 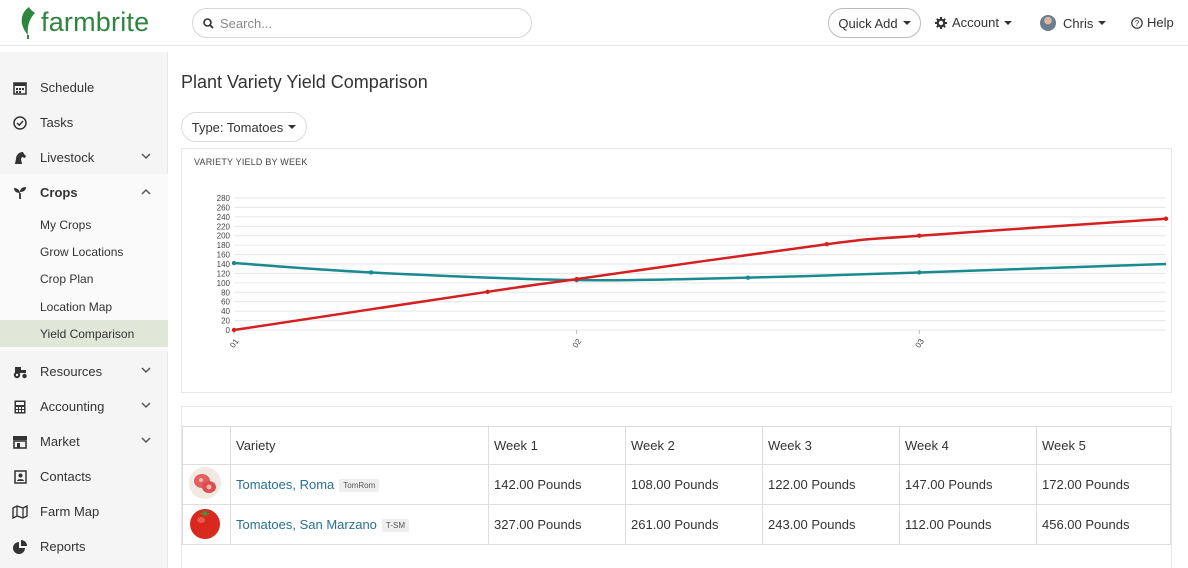 I want to click on avatar, so click(x=1048, y=23).